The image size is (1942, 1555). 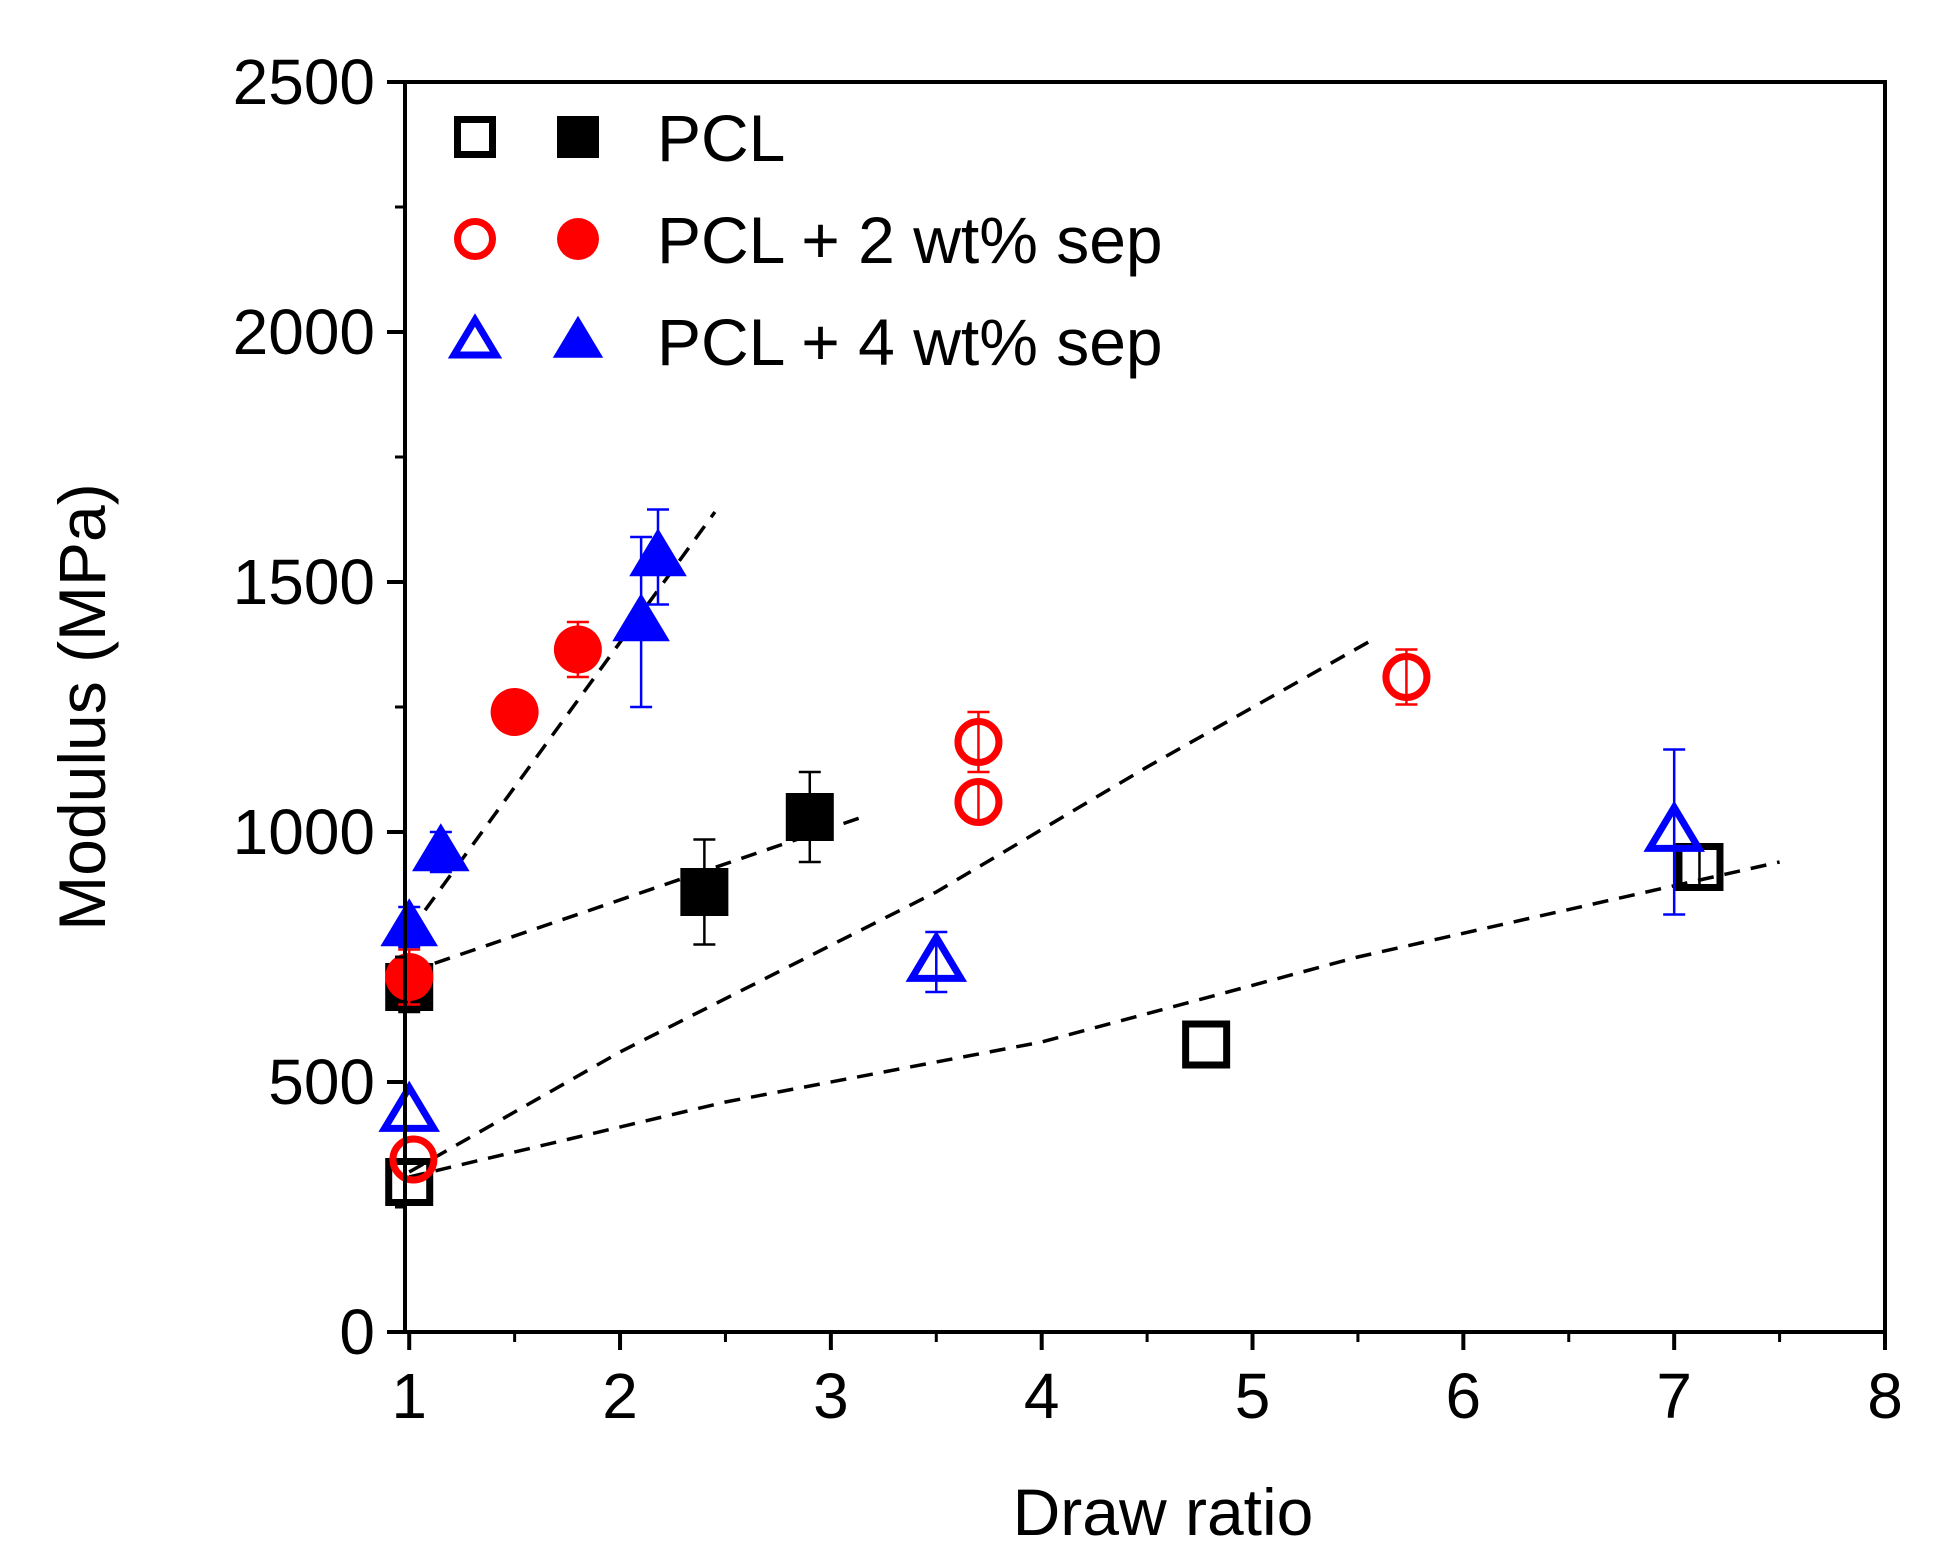 What do you see at coordinates (304, 332) in the screenshot?
I see `y-tick-label: 2000` at bounding box center [304, 332].